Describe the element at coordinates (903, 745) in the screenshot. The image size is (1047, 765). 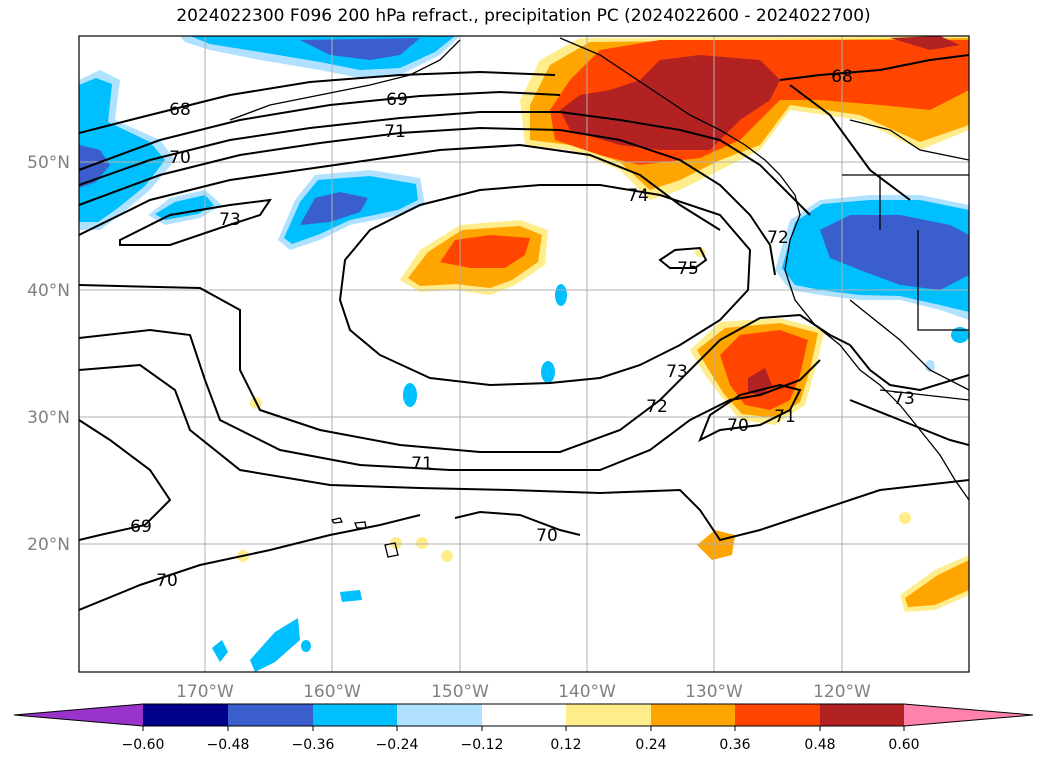
I see `colorbar-label: 0.60` at that location.